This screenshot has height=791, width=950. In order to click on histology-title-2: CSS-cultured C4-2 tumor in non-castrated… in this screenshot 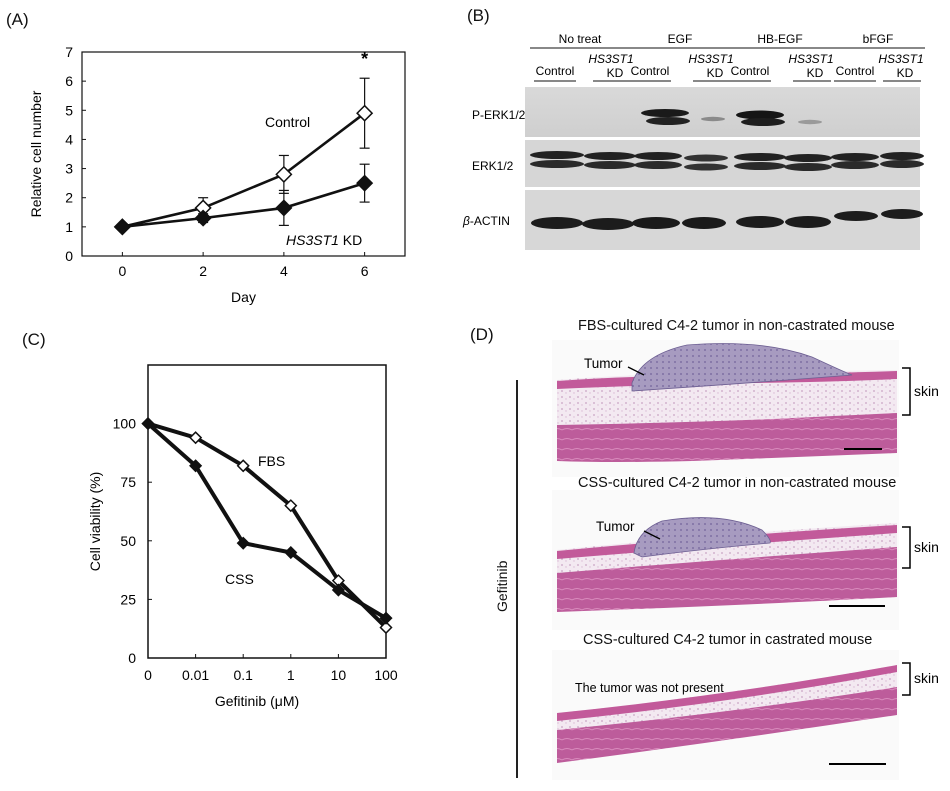, I will do `click(737, 483)`.